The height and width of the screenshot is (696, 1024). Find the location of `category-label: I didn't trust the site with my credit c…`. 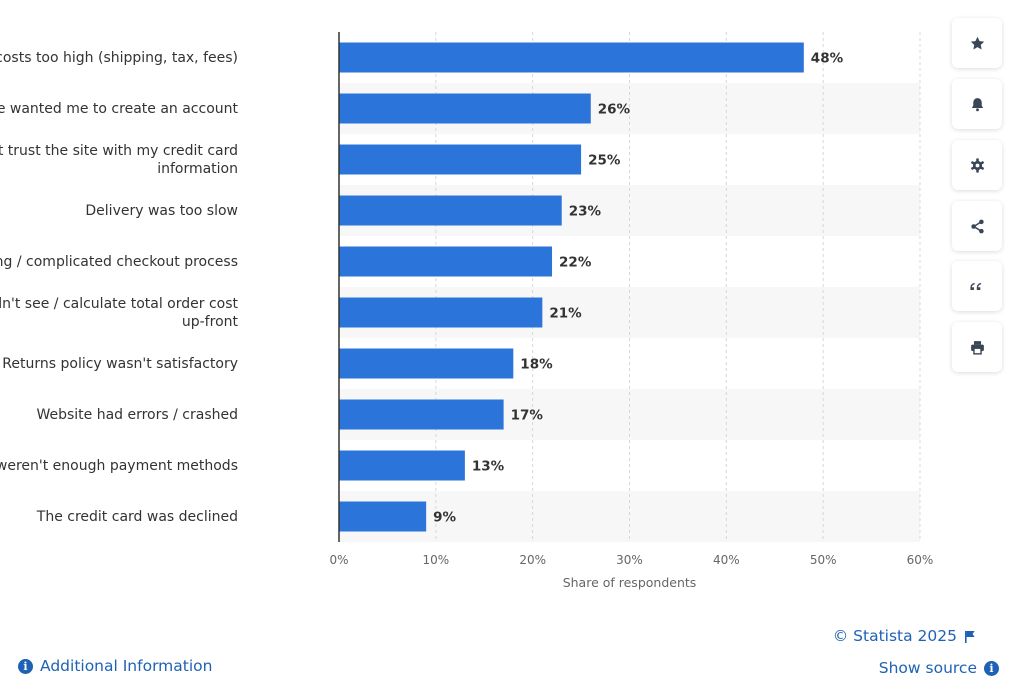

category-label: I didn't trust the site with my credit c… is located at coordinates (119, 159).